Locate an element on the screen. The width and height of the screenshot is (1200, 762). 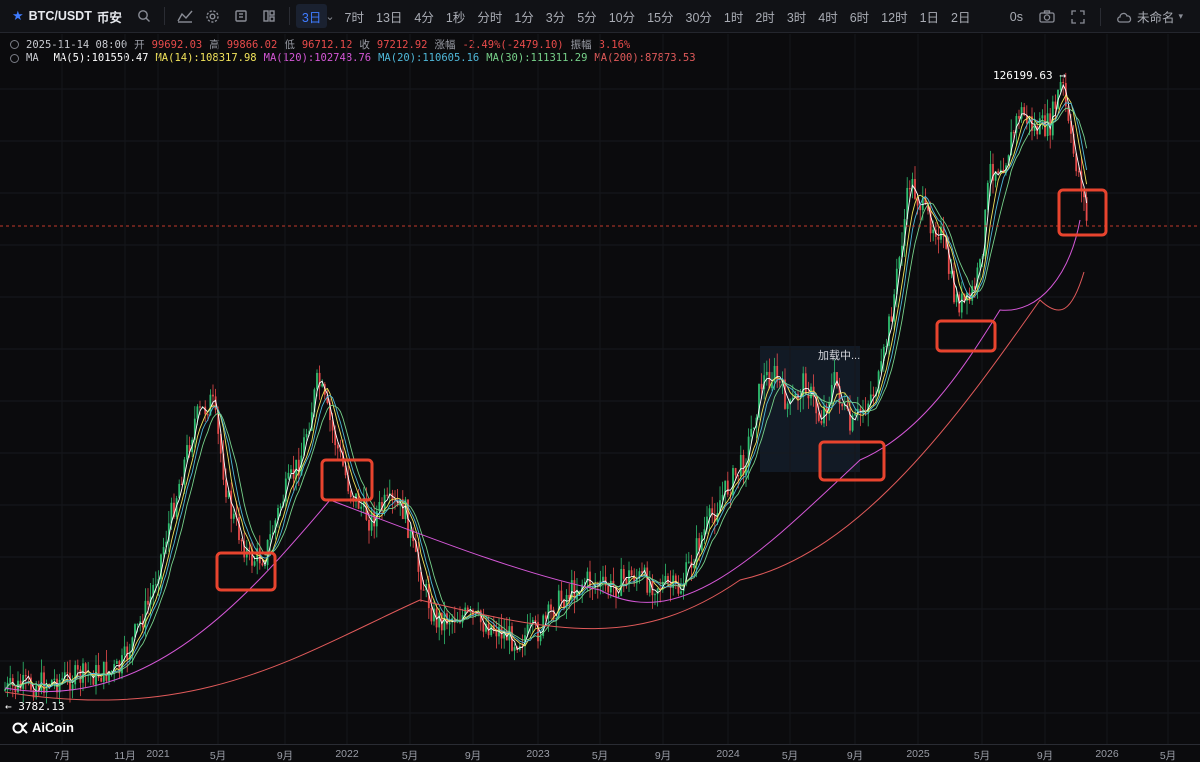
interval-10: 15分 is located at coordinates (660, 17).